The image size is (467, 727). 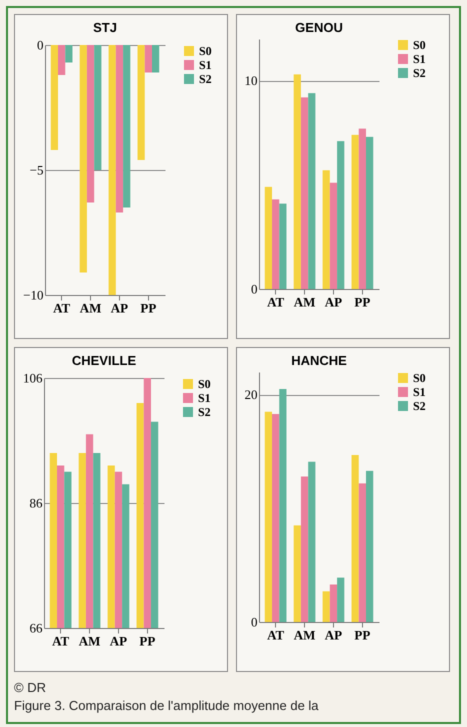 I want to click on caption: Figure 3. Comparaison de l'amplitude moyenne de la, so click(x=167, y=705).